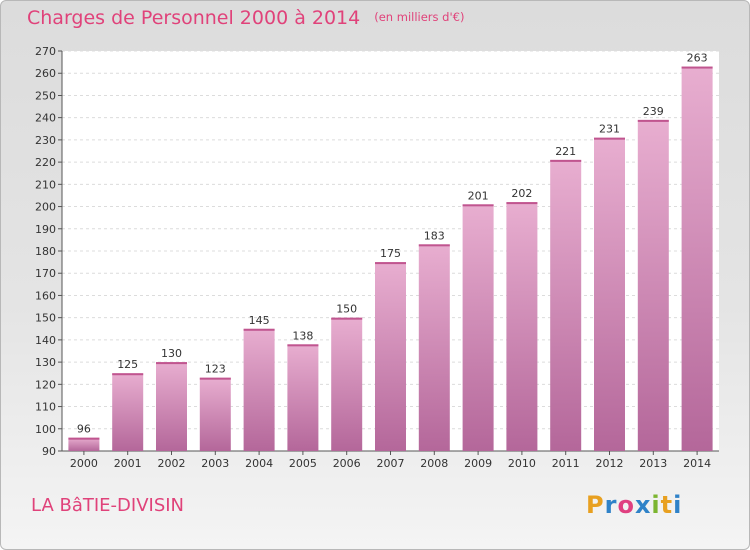 The image size is (750, 550). Describe the element at coordinates (391, 463) in the screenshot. I see `x-tick-label: 2007` at that location.